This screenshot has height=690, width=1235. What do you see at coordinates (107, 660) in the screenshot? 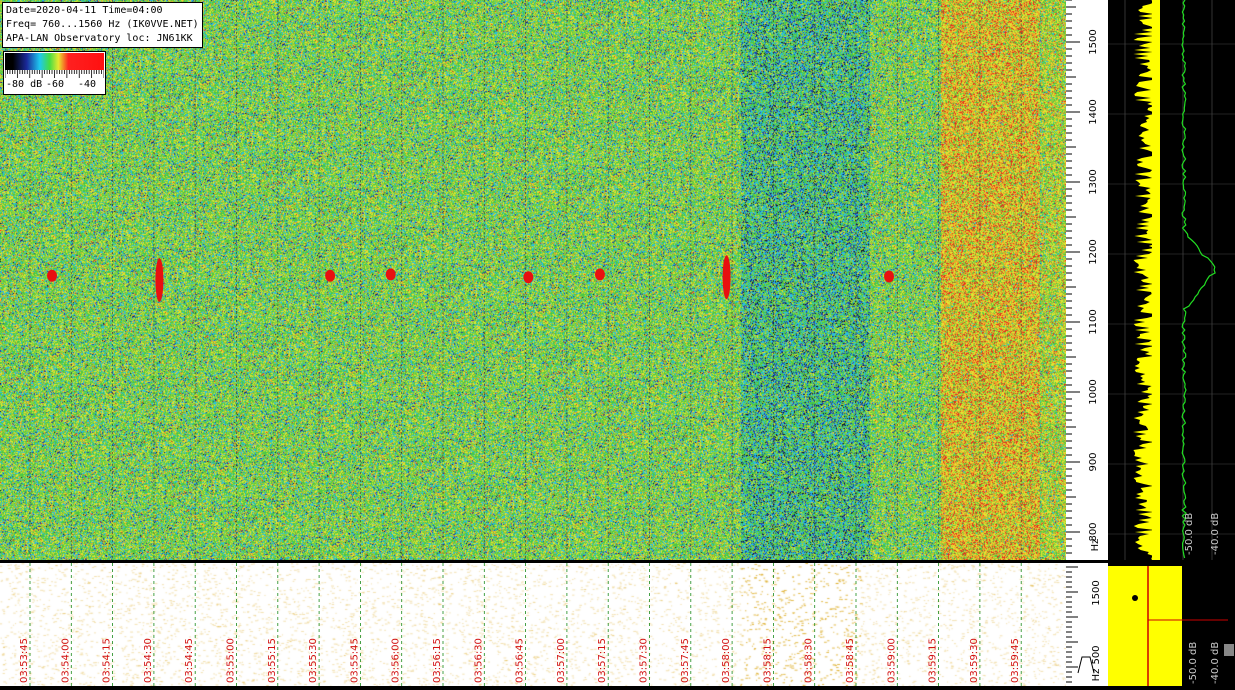
I see `time-label: 03:54:15` at bounding box center [107, 660].